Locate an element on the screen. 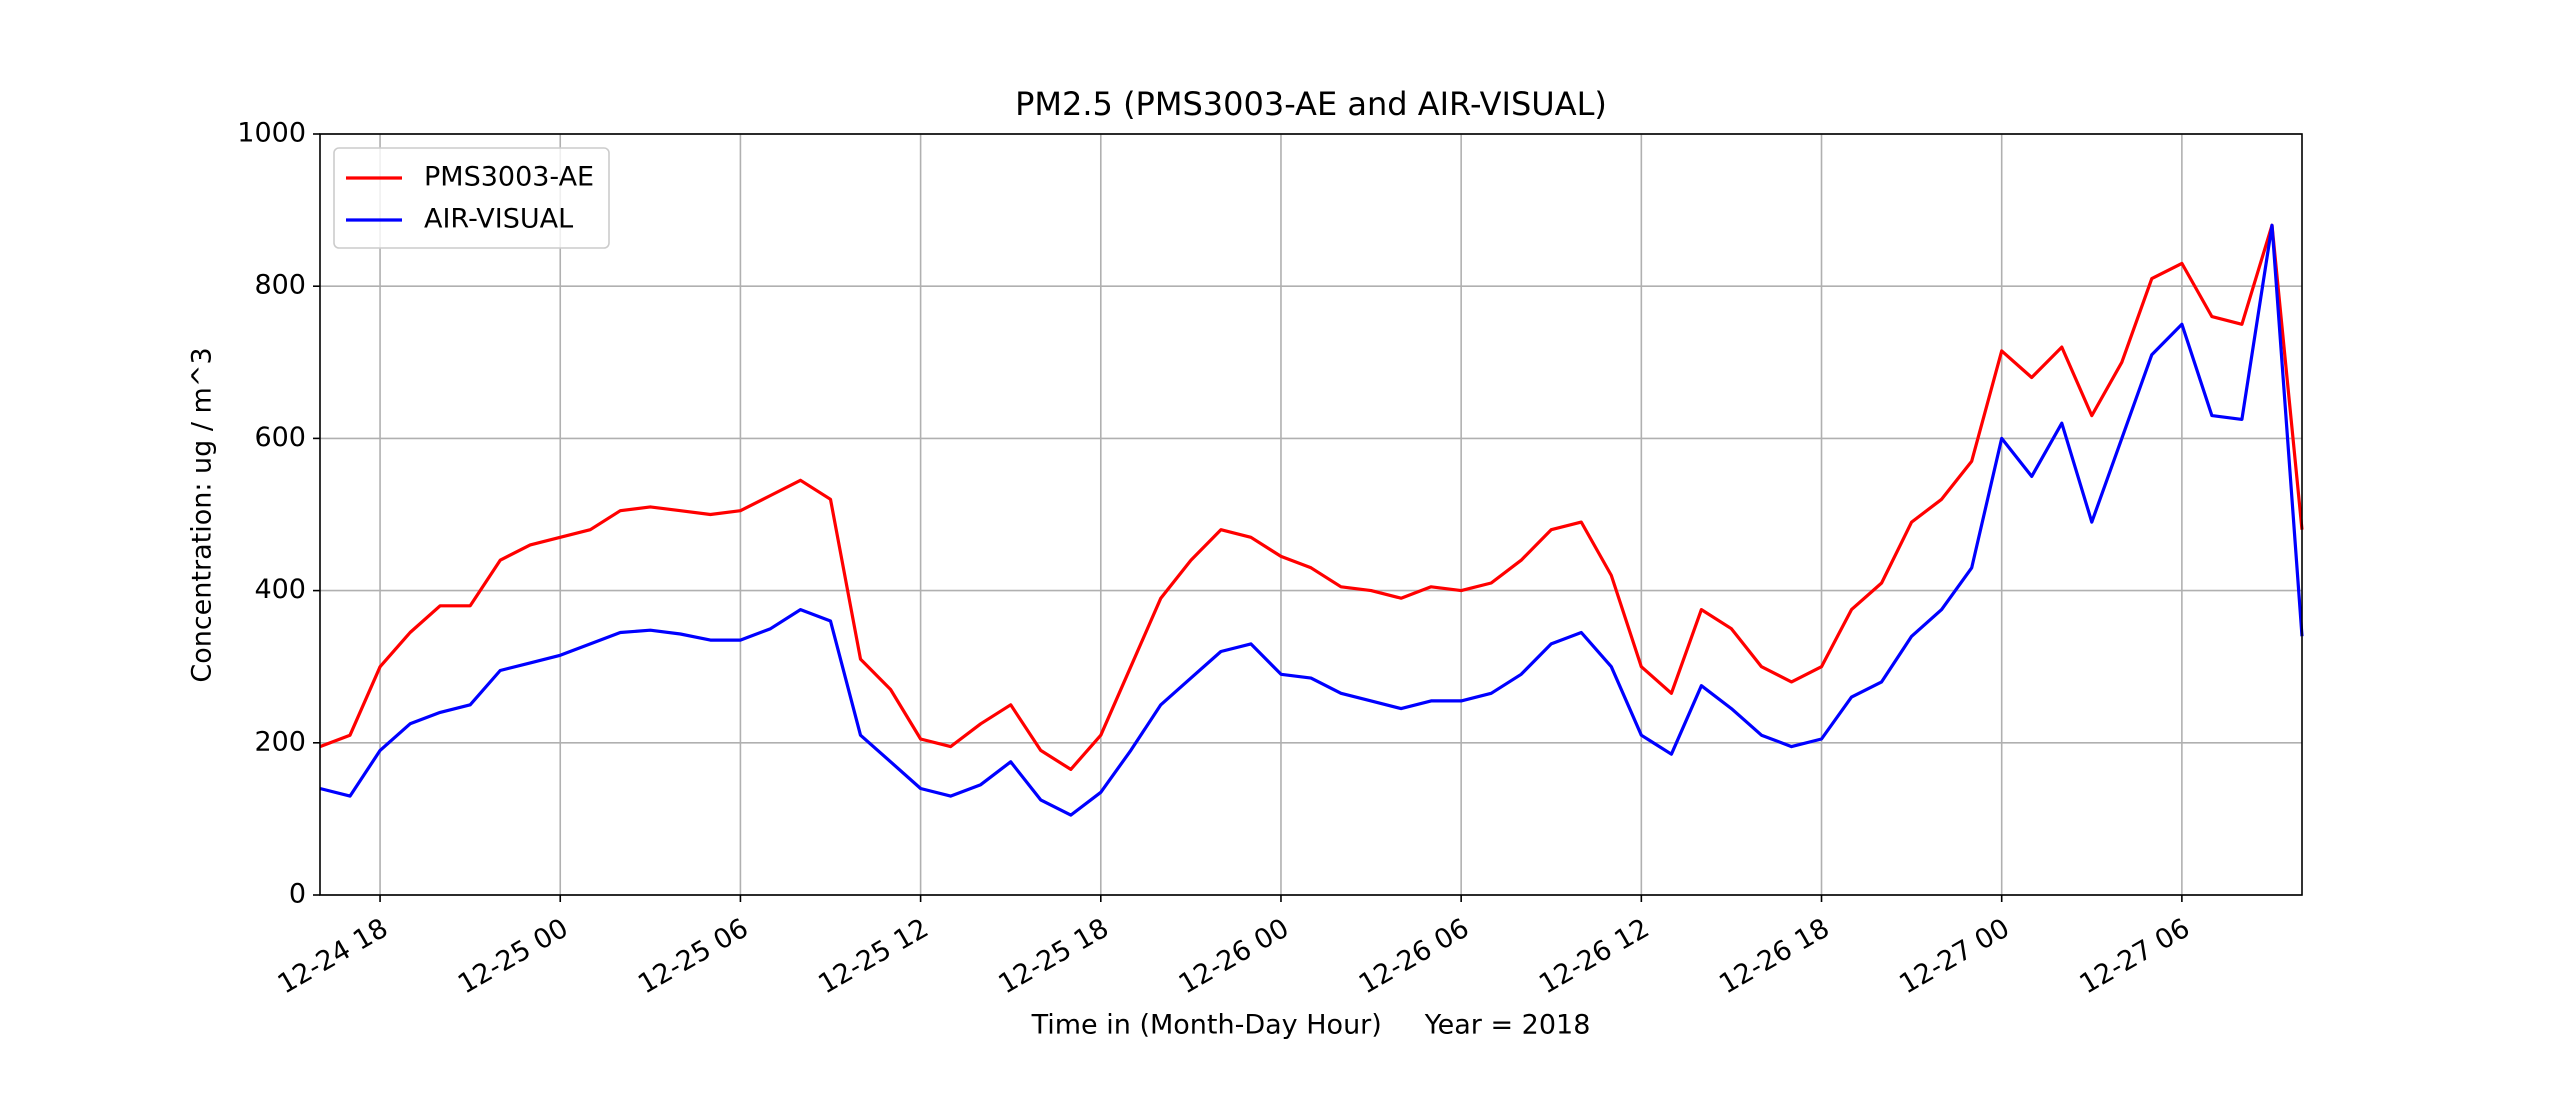  x-tick-label: 12-26 12 is located at coordinates (1594, 957).